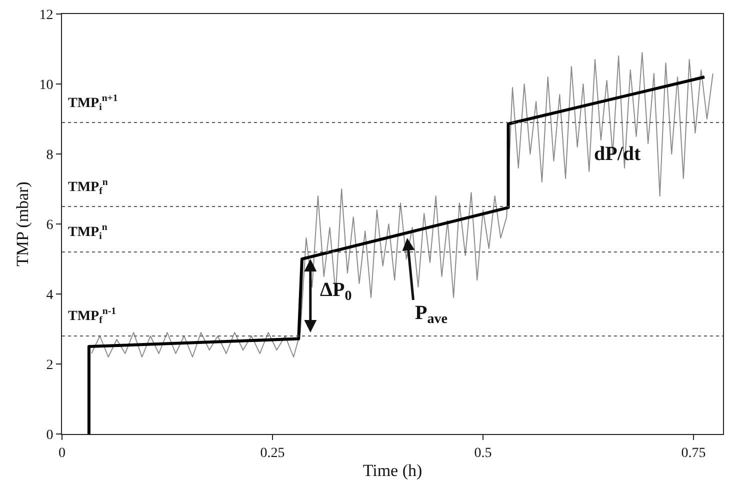 The width and height of the screenshot is (731, 486). I want to click on annotation: ΔP$_{0}$, so click(336, 291).